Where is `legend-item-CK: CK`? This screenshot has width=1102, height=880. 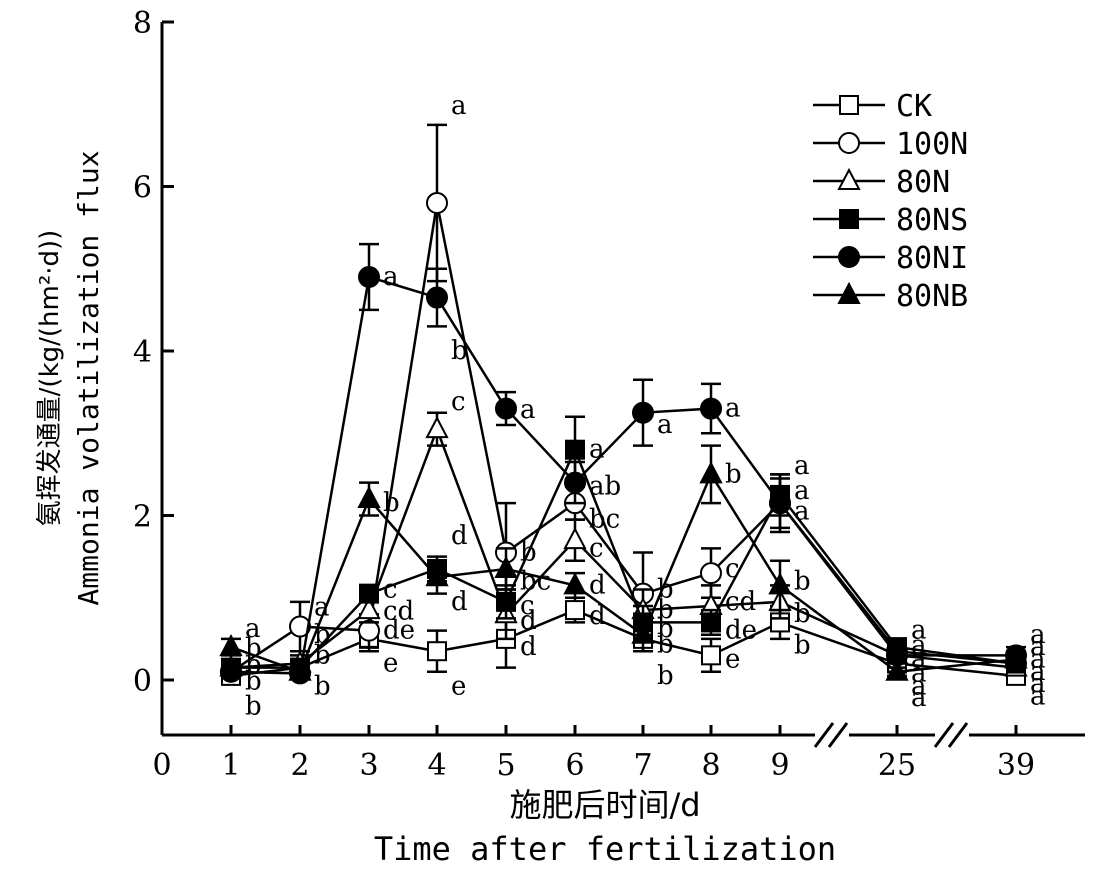
legend-item-CK: CK is located at coordinates (872, 106).